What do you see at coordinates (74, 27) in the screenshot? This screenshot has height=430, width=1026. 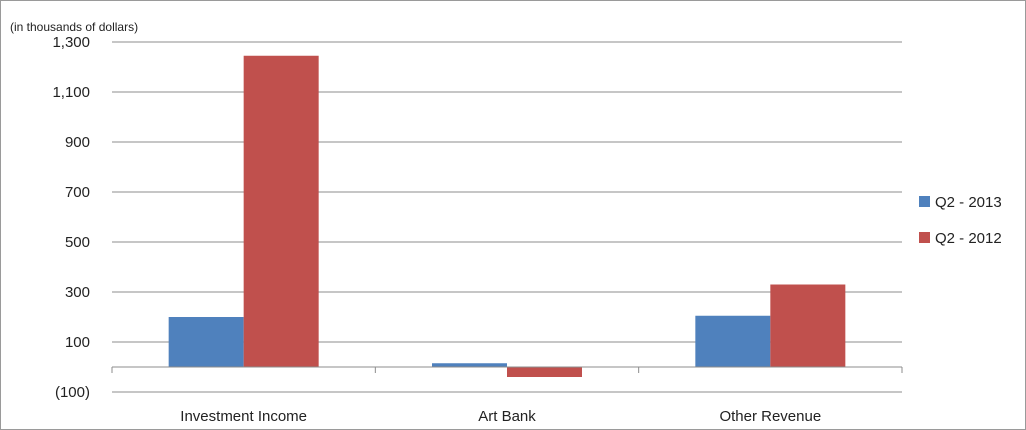 I see `unit-label: (in thousands of dollars)` at bounding box center [74, 27].